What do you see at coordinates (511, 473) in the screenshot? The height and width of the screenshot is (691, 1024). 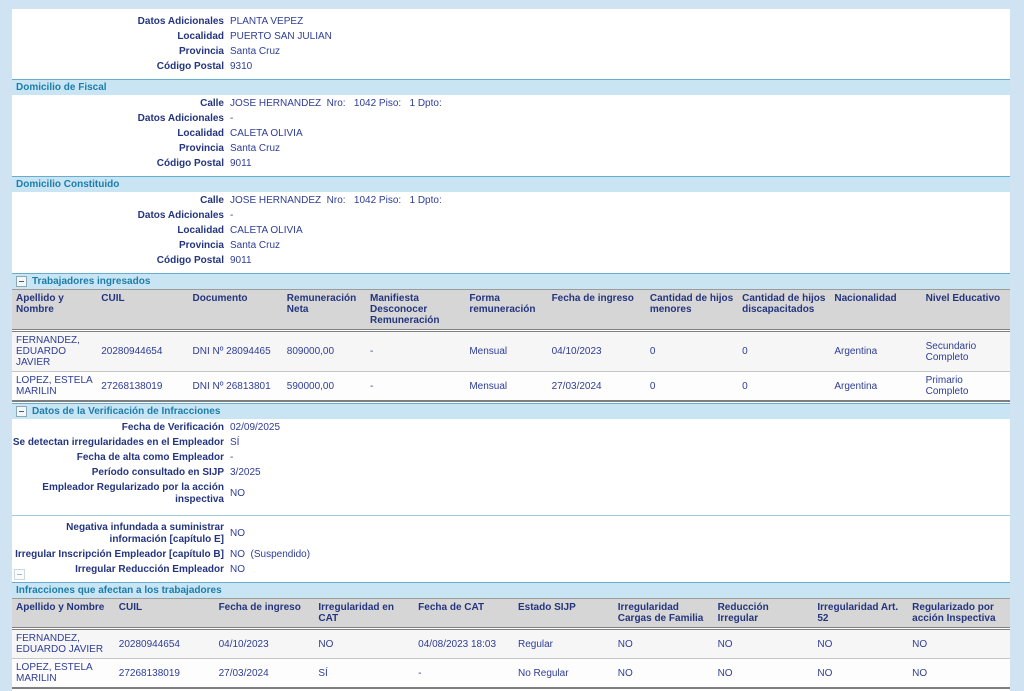 I see `form-row: Período consultado en SIJP 3/2025` at bounding box center [511, 473].